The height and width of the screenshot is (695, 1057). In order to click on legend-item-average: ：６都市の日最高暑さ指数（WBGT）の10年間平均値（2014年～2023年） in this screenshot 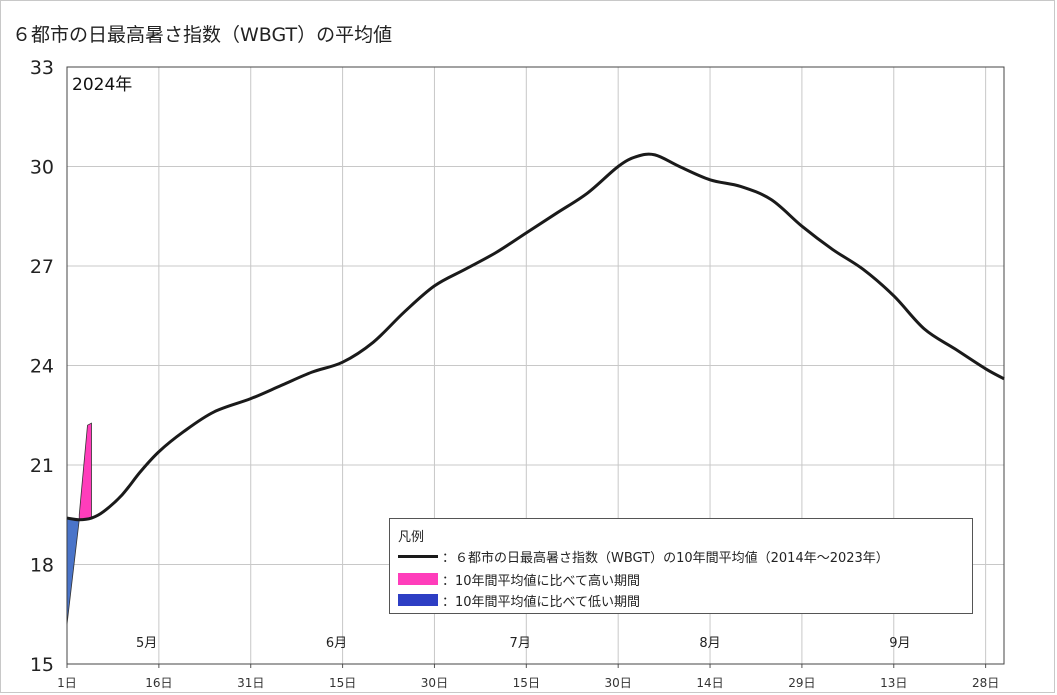, I will do `click(643, 556)`.